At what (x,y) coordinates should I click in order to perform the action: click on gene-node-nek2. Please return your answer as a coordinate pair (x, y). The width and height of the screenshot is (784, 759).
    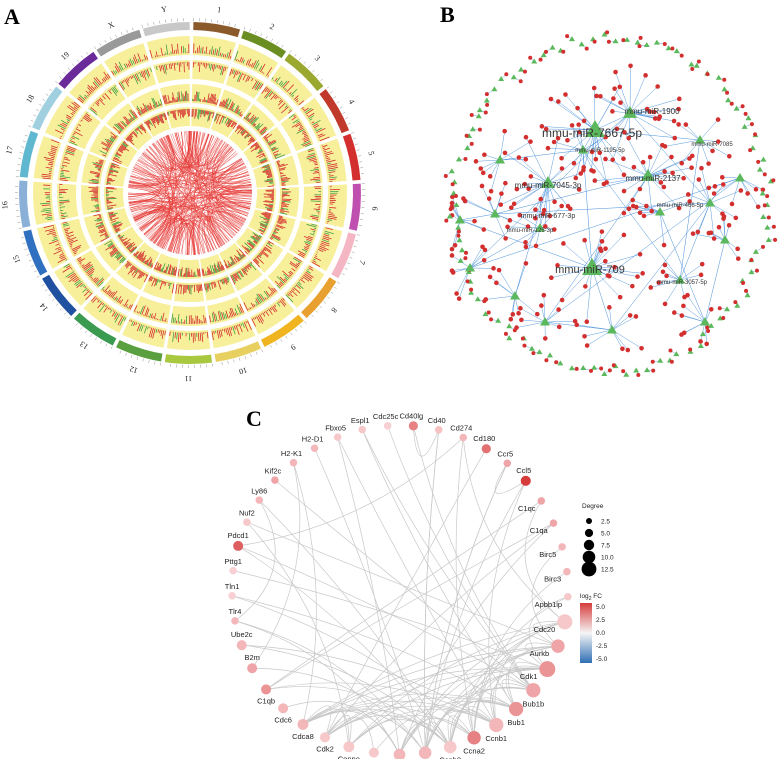
    Looking at the image, I should click on (373, 752).